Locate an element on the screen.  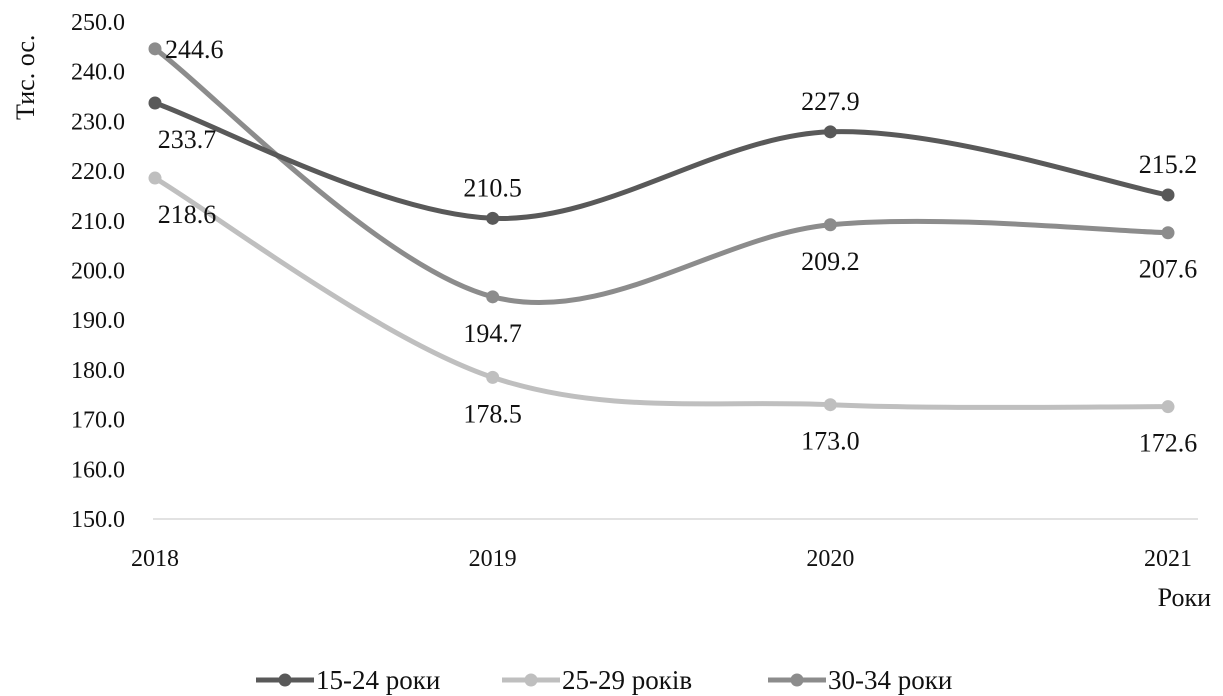
y-tick-label: 180.0 is located at coordinates (98, 371).